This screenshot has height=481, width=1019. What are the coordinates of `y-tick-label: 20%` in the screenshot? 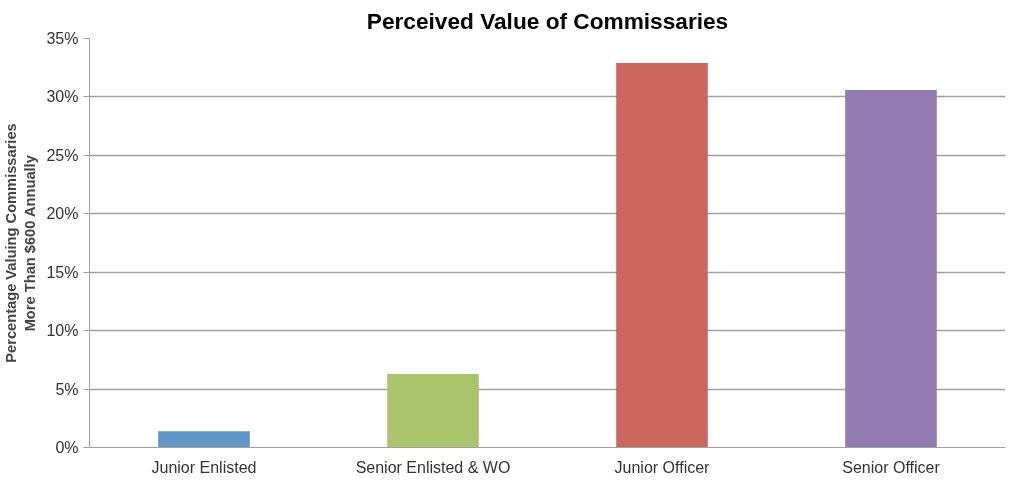 It's located at (62, 214).